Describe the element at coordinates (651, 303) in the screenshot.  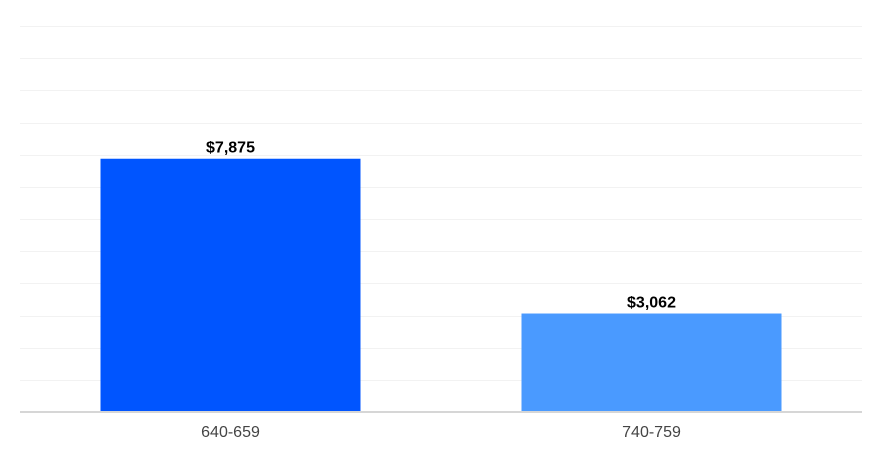
I see `data-label-740-759: $3,062` at that location.